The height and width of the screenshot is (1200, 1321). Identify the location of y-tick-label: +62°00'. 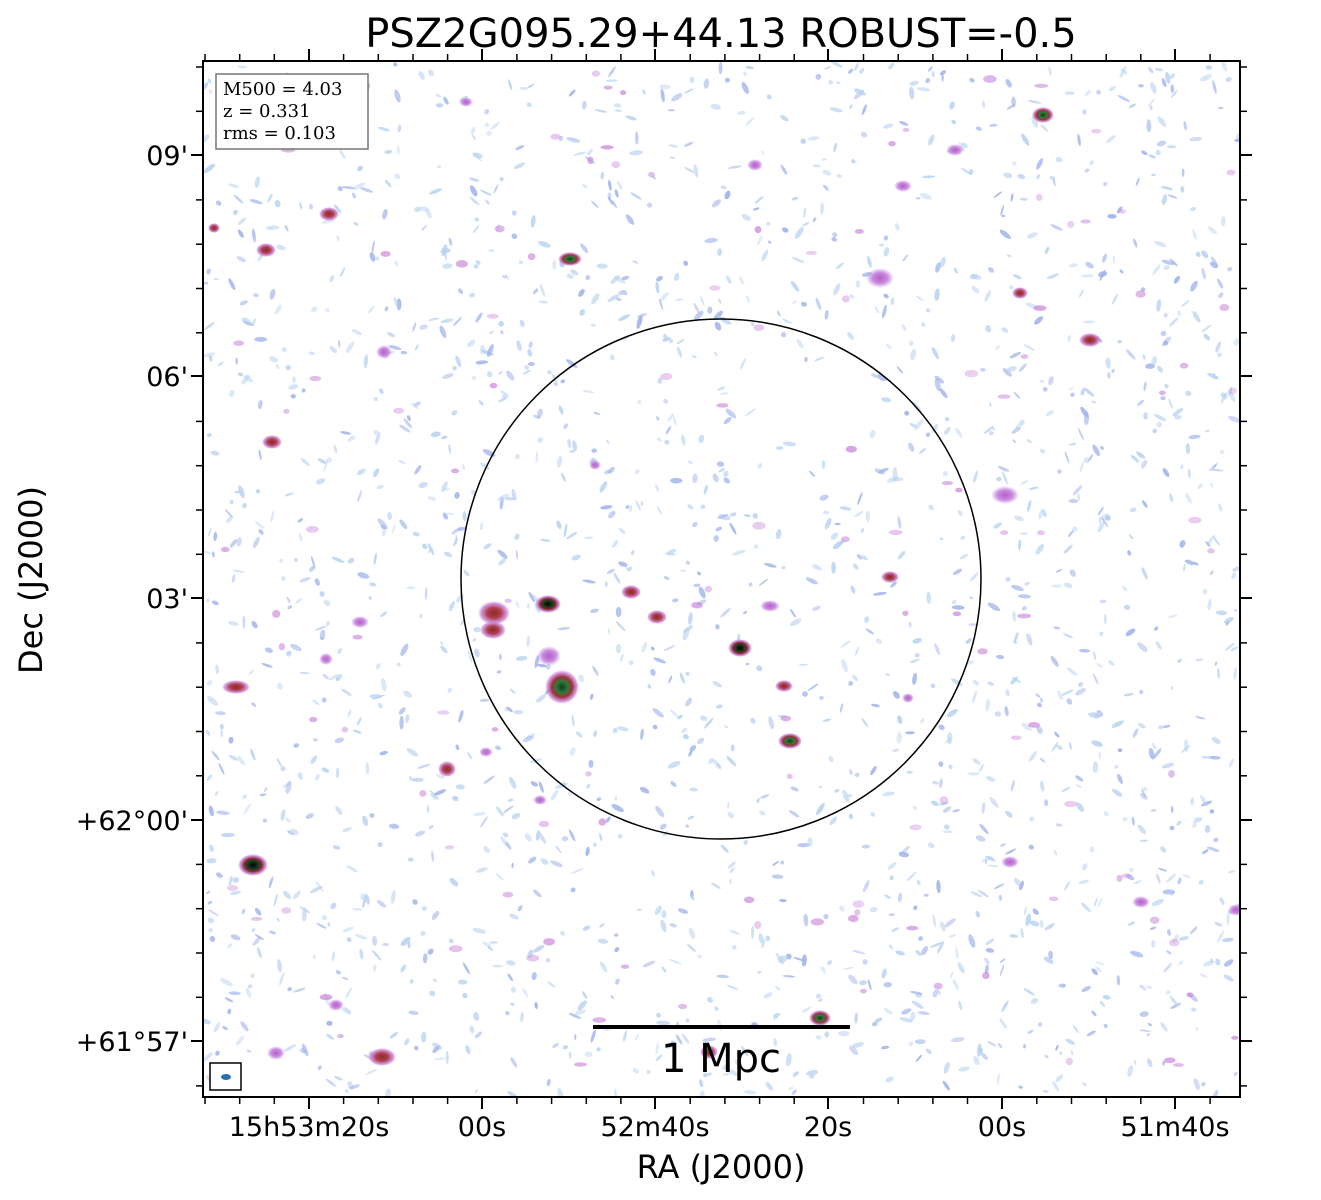
(132, 821).